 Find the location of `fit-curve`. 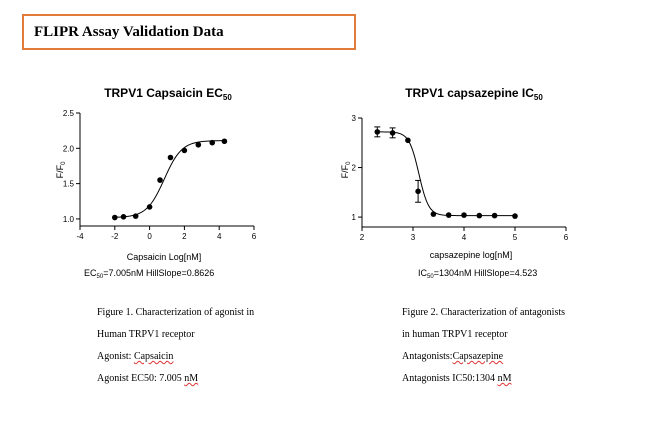

fit-curve is located at coordinates (446, 174).